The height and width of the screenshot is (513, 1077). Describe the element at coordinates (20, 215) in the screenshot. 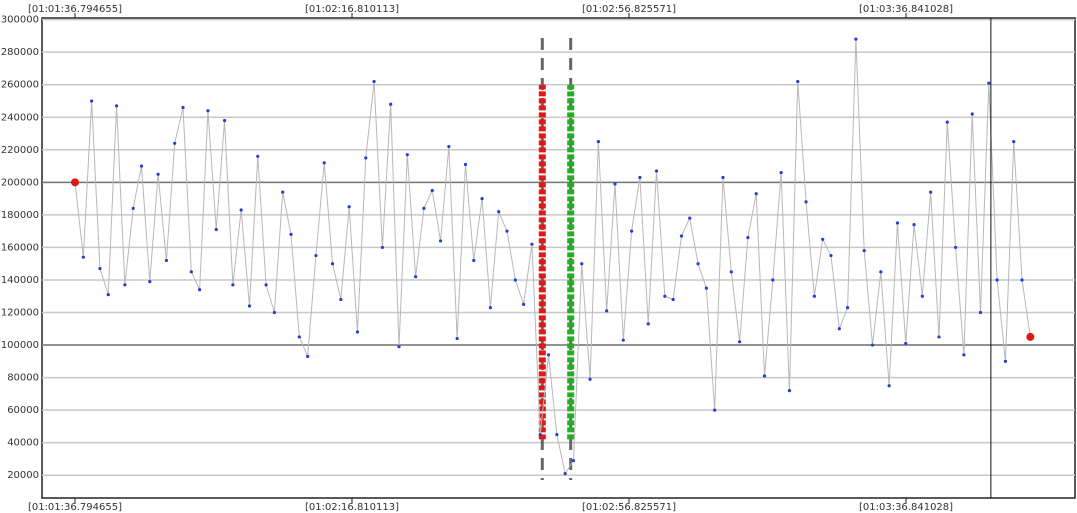

I see `y-tick-label: 180000` at that location.